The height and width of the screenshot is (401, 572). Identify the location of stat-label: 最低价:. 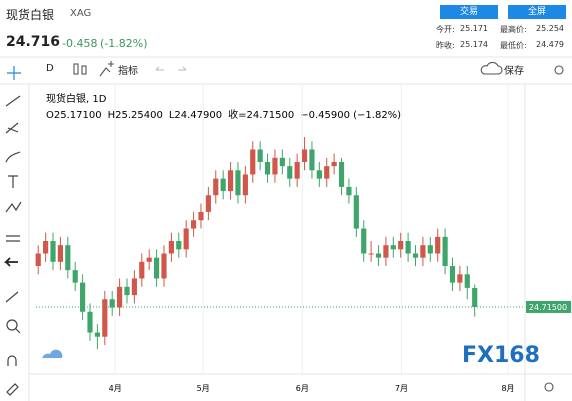
(513, 45).